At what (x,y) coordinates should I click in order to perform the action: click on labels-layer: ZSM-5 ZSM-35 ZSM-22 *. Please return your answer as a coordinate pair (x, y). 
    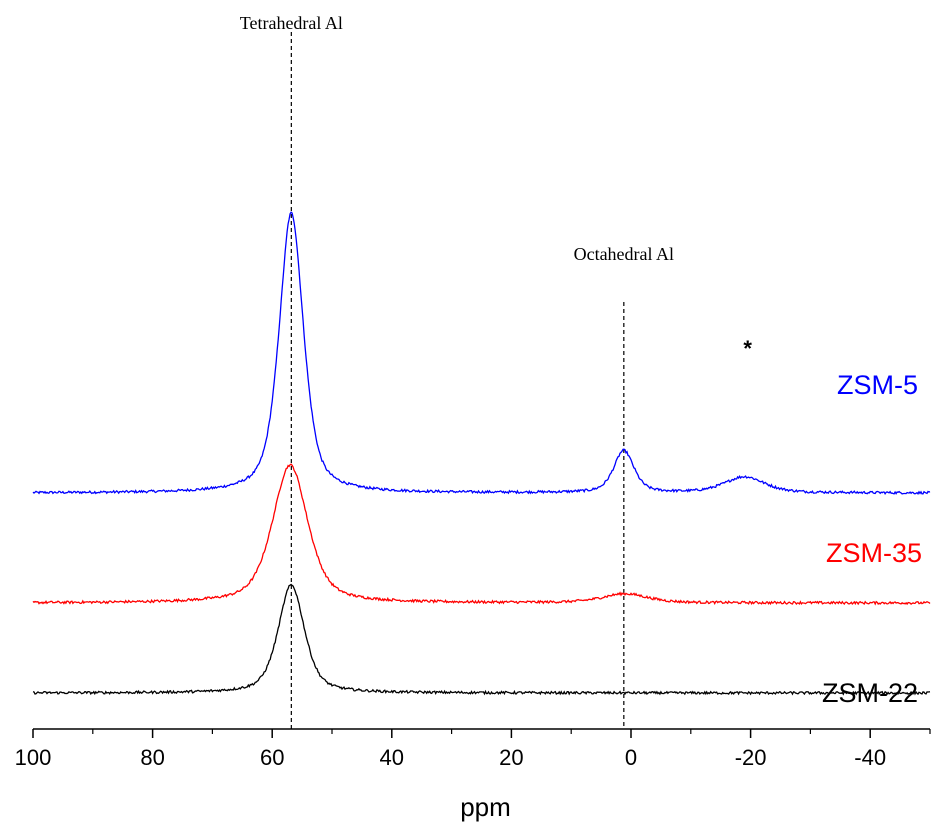
    Looking at the image, I should click on (832, 522).